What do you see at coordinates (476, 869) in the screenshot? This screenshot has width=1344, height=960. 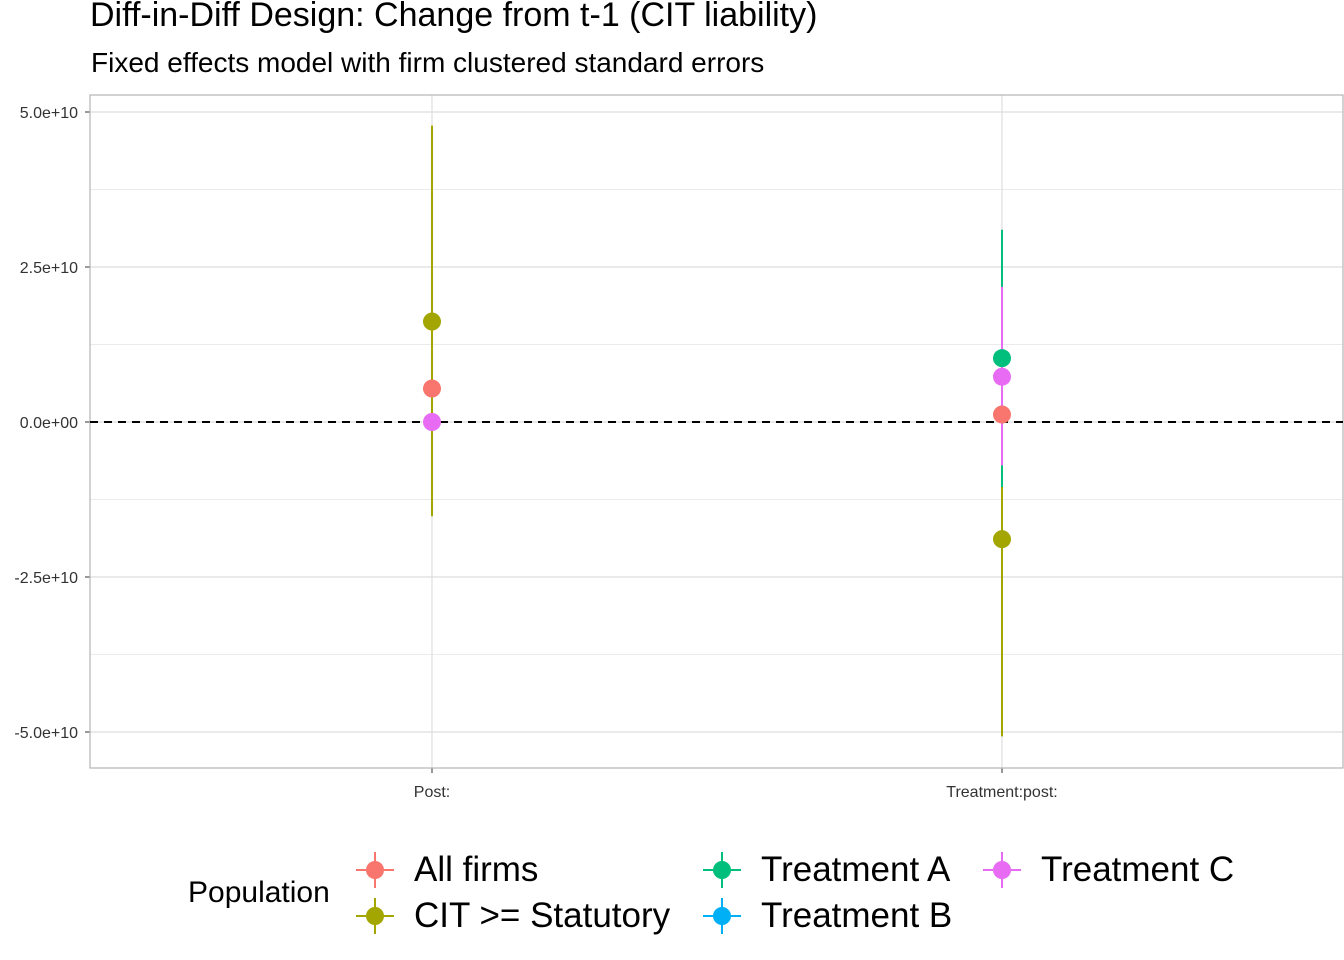 I see `legend-label: All firms` at bounding box center [476, 869].